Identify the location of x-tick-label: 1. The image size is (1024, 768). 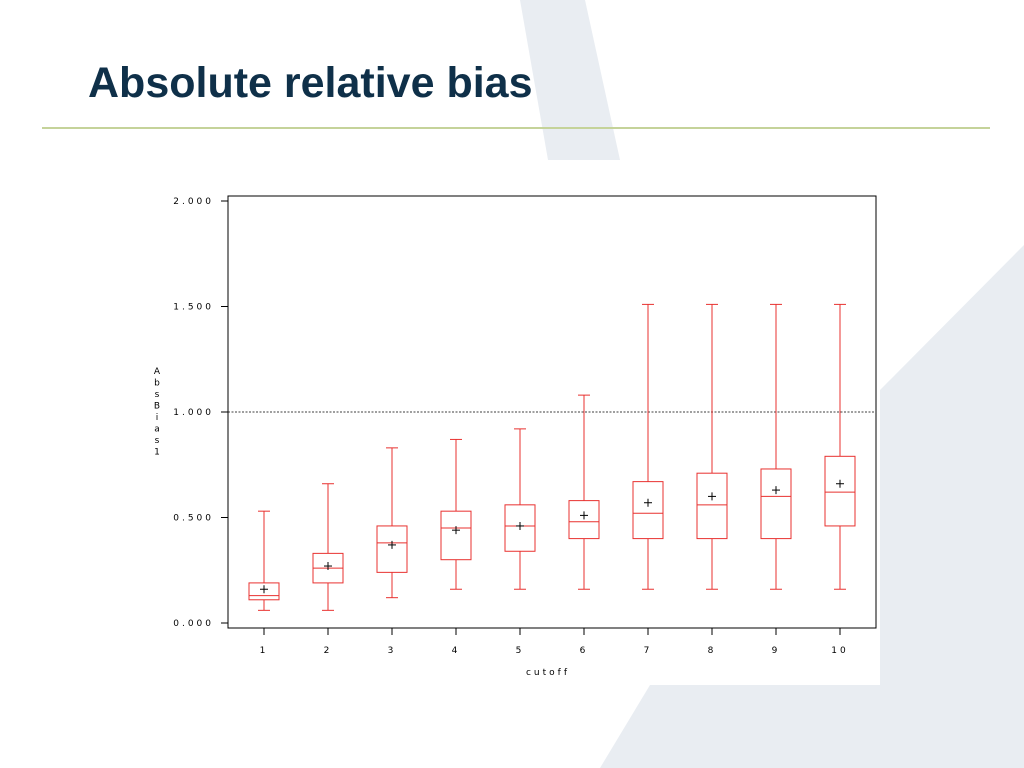
(264, 651).